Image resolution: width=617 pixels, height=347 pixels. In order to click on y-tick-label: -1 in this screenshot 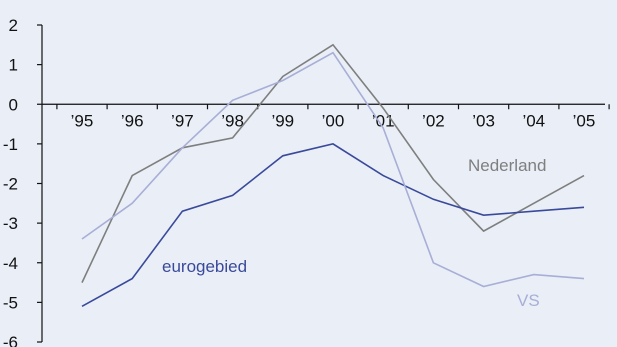, I will do `click(10, 144)`.